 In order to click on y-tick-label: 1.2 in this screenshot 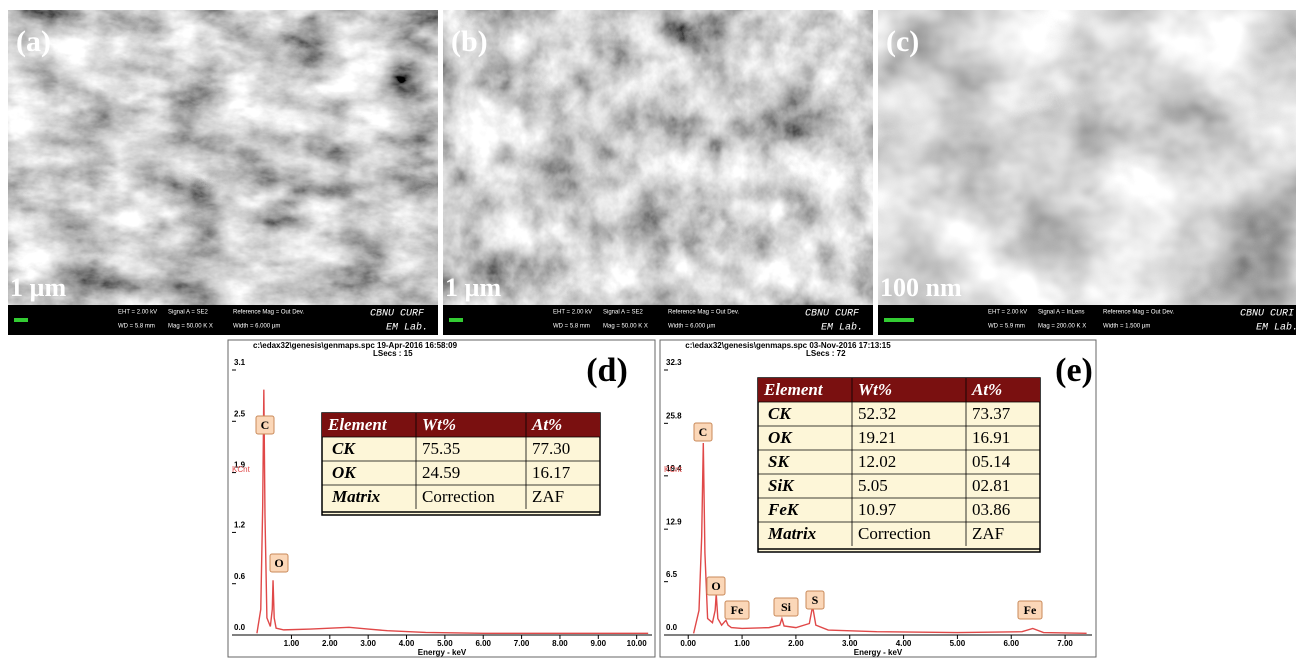, I will do `click(240, 525)`.